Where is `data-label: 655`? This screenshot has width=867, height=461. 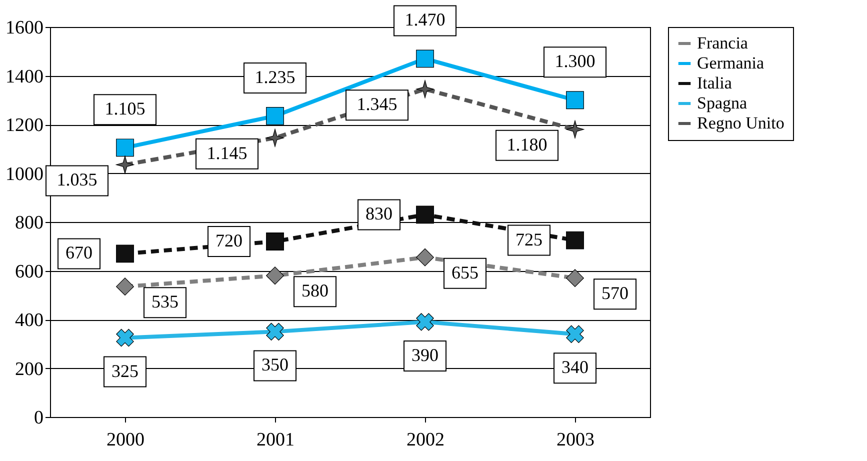
data-label: 655 is located at coordinates (465, 272).